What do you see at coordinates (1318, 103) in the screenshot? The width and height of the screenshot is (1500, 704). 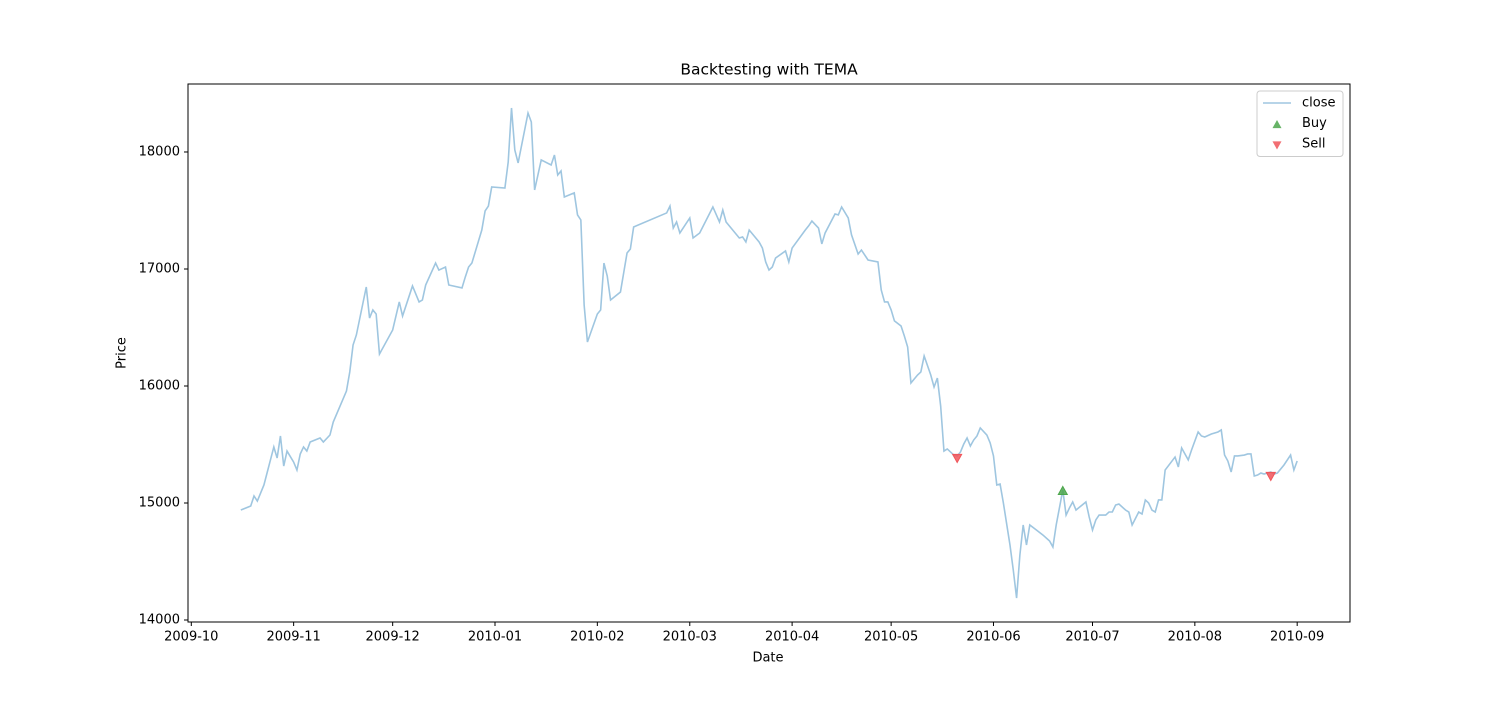 I see `legend-label: close` at bounding box center [1318, 103].